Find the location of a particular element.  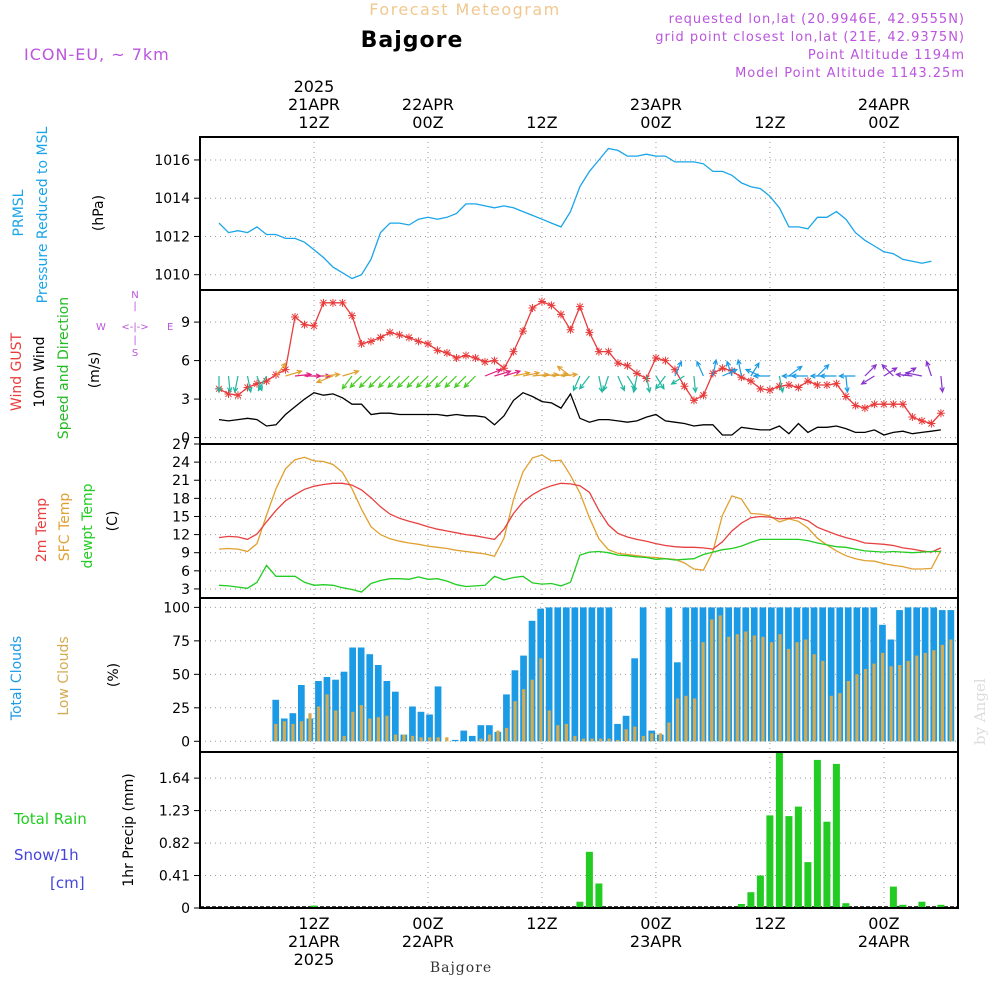

bottom-time-label: 21APR is located at coordinates (314, 941).